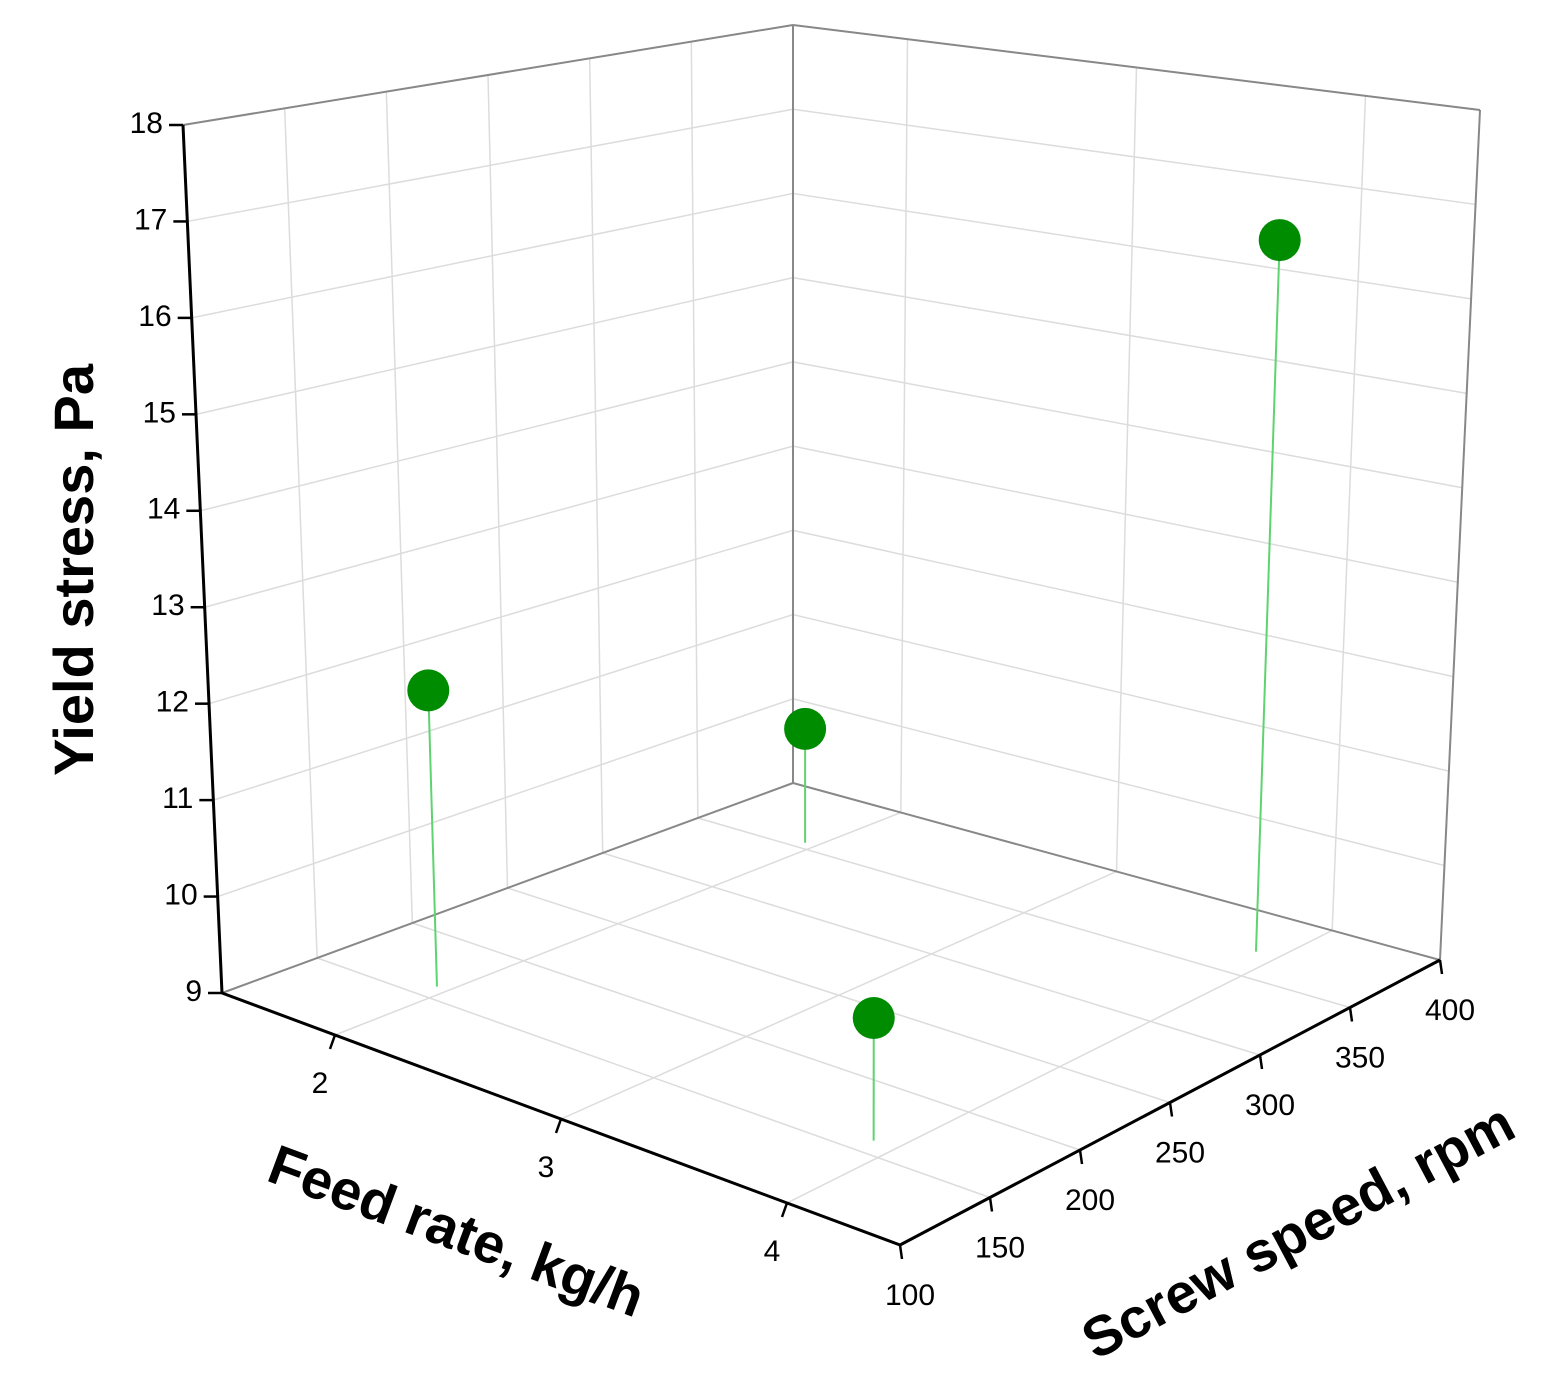  I want to click on y-tick-label: 250, so click(1180, 1152).